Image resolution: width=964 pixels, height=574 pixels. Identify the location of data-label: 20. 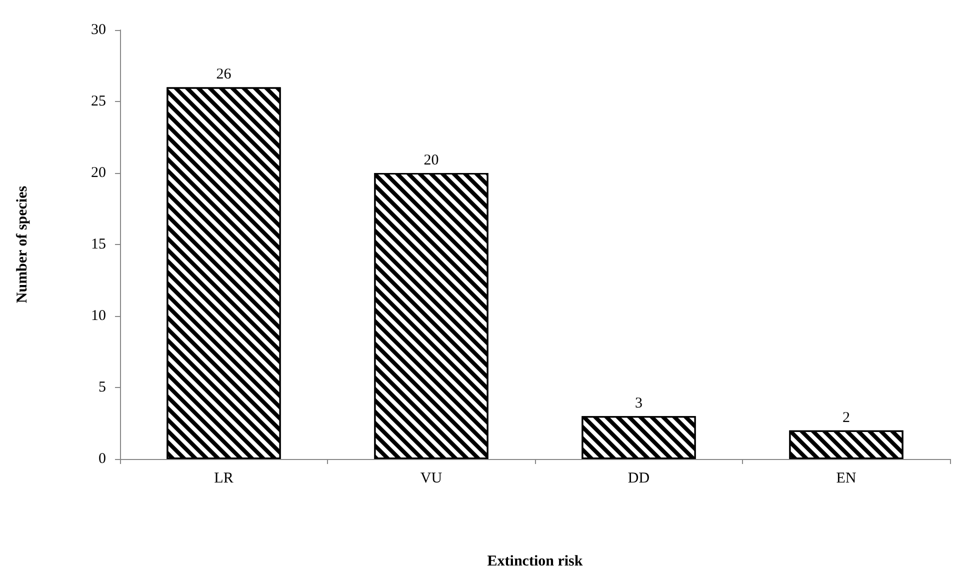
(431, 160).